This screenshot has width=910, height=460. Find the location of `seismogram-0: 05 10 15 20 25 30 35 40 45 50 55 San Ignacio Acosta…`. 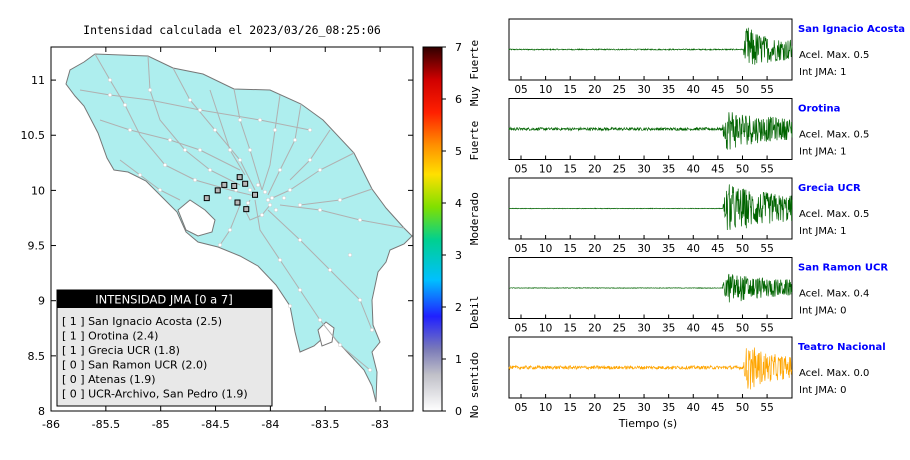

seismogram-0: 05 10 15 20 25 30 35 40 45 50 55 San Ignacio Acosta… is located at coordinates (706, 57).